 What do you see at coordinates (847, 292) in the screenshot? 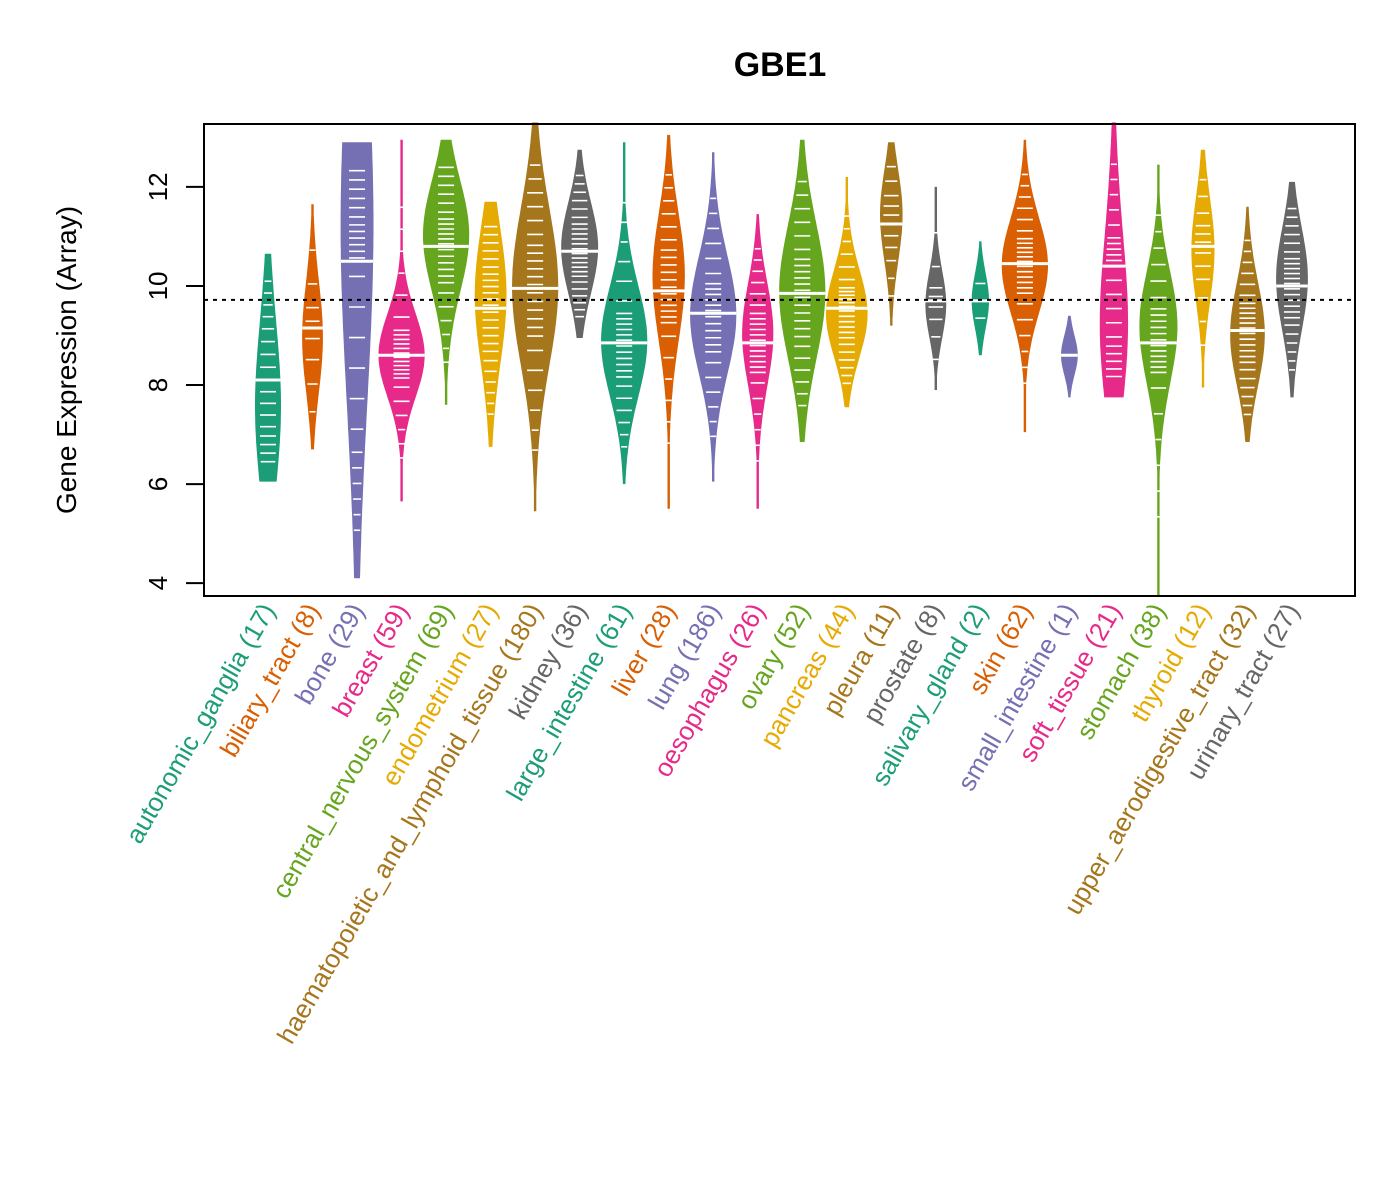
I see `violin-pancreas` at bounding box center [847, 292].